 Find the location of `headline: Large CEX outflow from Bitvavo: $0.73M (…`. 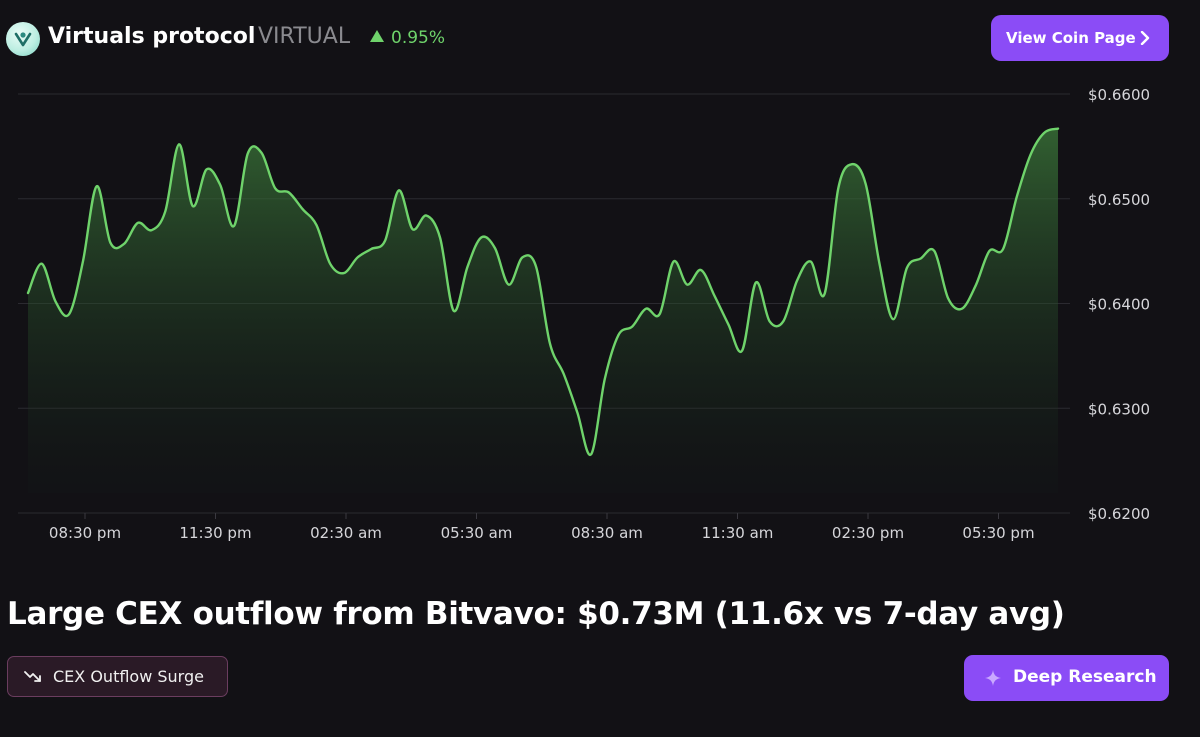

headline: Large CEX outflow from Bitvavo: $0.73M (… is located at coordinates (536, 614).